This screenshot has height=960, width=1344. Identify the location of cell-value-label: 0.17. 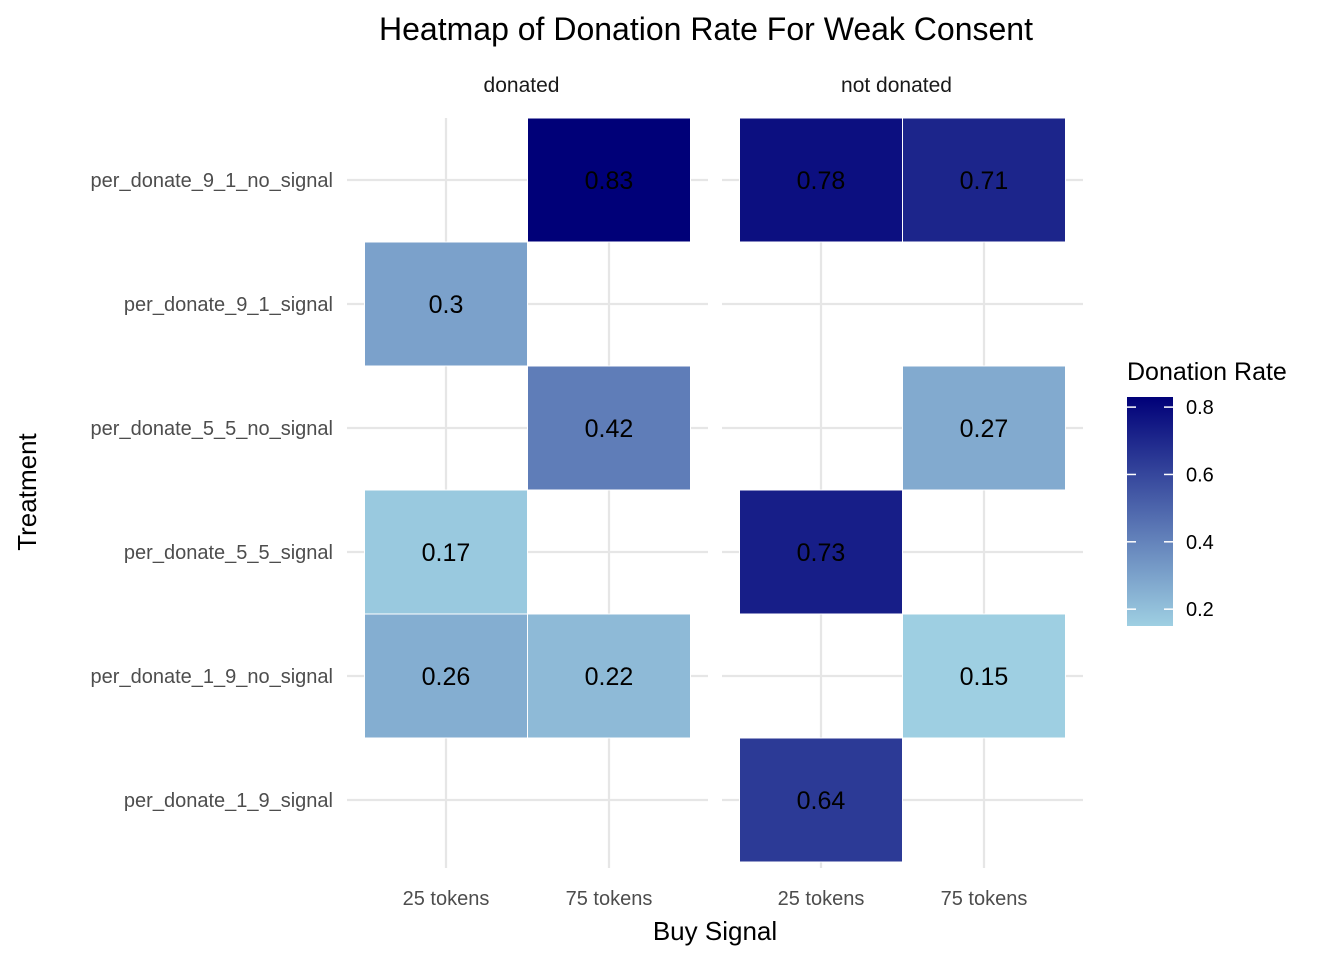
(446, 553).